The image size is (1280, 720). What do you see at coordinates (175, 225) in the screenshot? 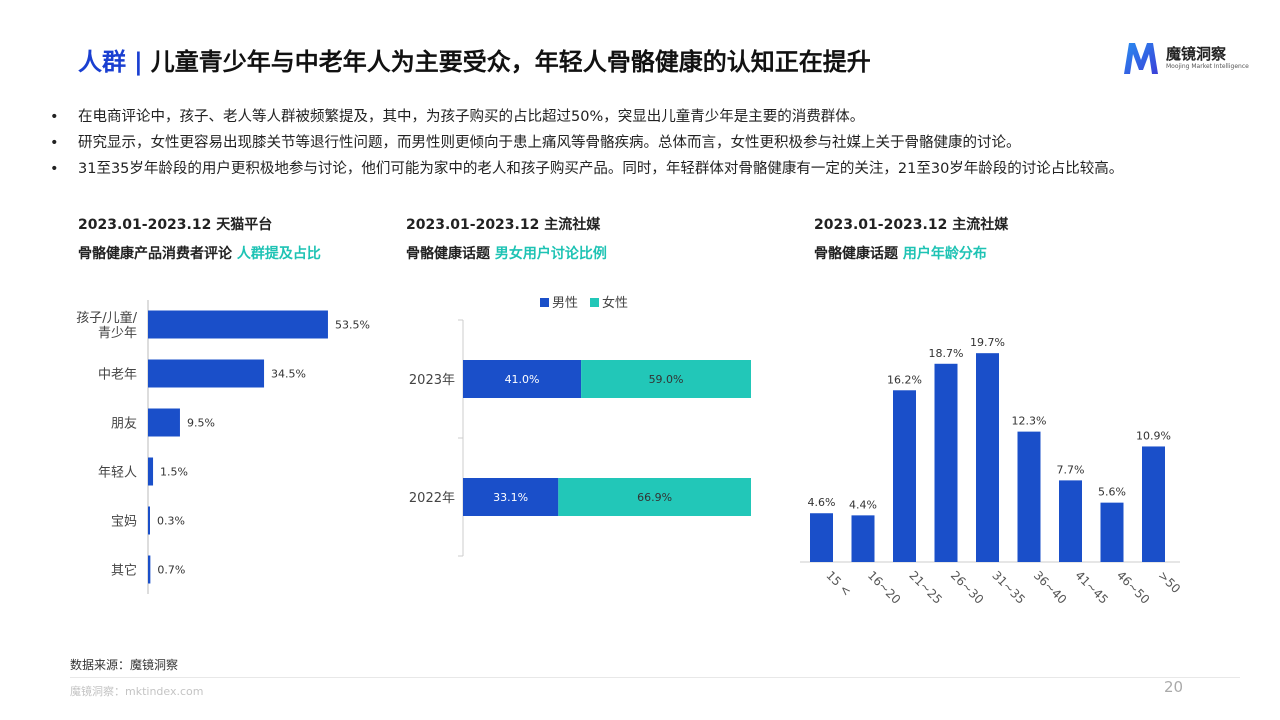
I see `chart1-period: 2023.01-2023.12 天猫平台` at bounding box center [175, 225].